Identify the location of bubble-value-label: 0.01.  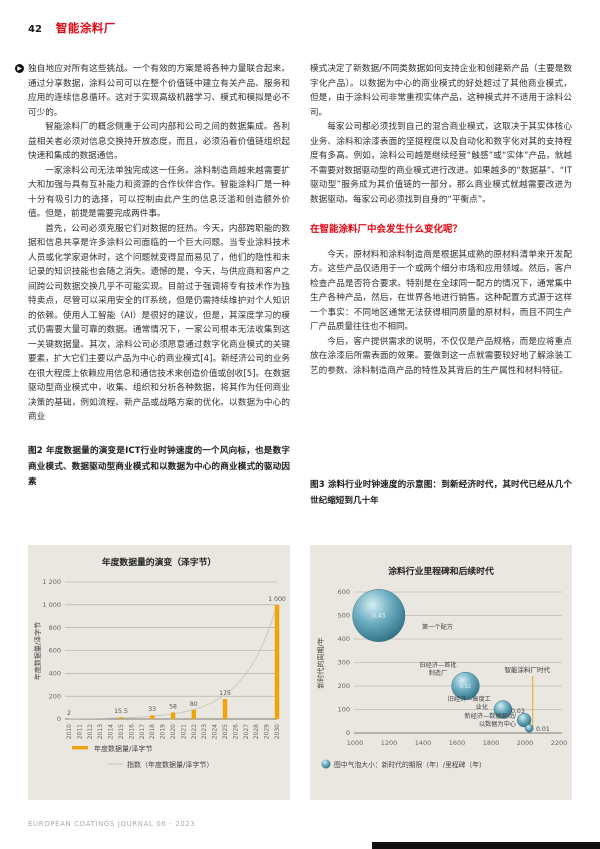
(543, 729).